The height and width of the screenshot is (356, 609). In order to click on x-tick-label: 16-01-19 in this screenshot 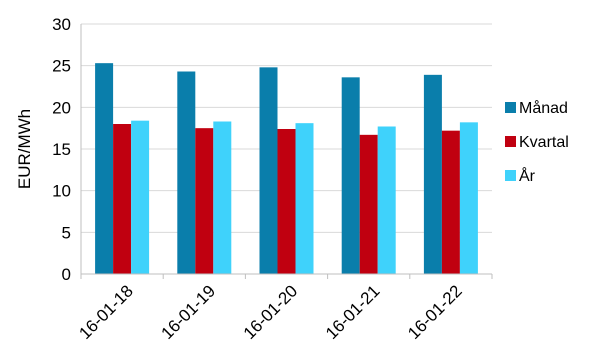, I will do `click(189, 312)`.